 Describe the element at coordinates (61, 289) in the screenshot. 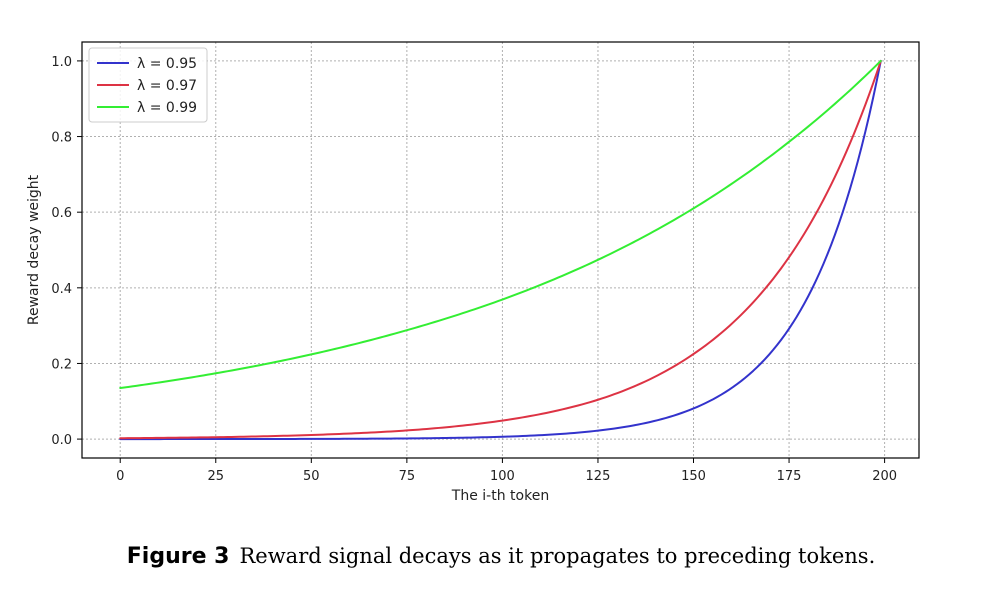

I see `y-tick-label: 0.4` at that location.